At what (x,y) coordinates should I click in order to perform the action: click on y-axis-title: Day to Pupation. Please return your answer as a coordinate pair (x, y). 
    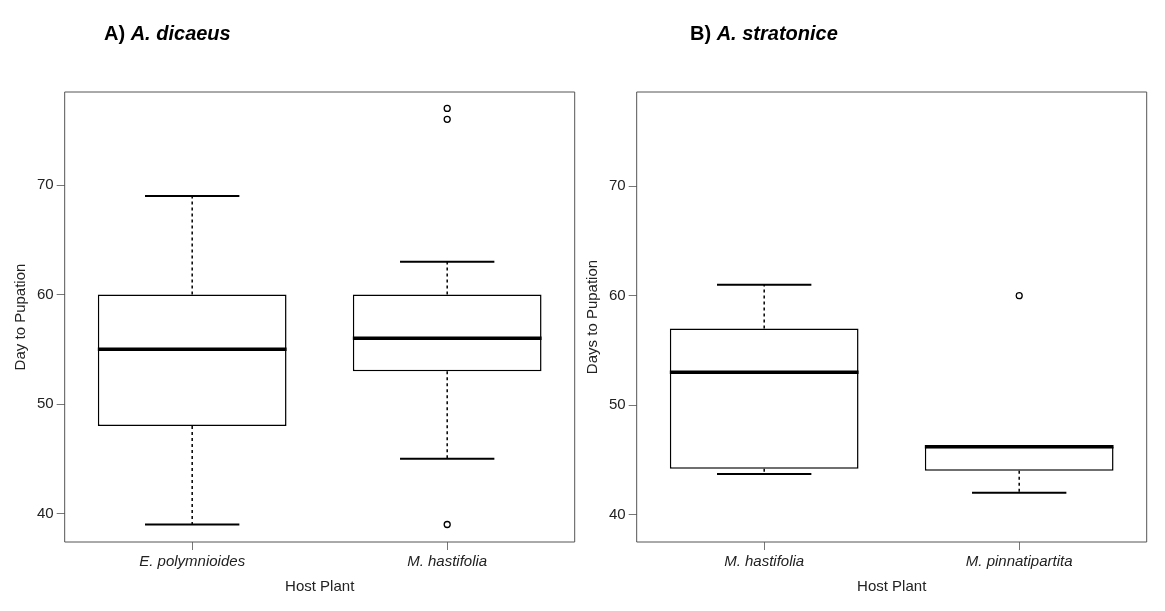
    Looking at the image, I should click on (20, 317).